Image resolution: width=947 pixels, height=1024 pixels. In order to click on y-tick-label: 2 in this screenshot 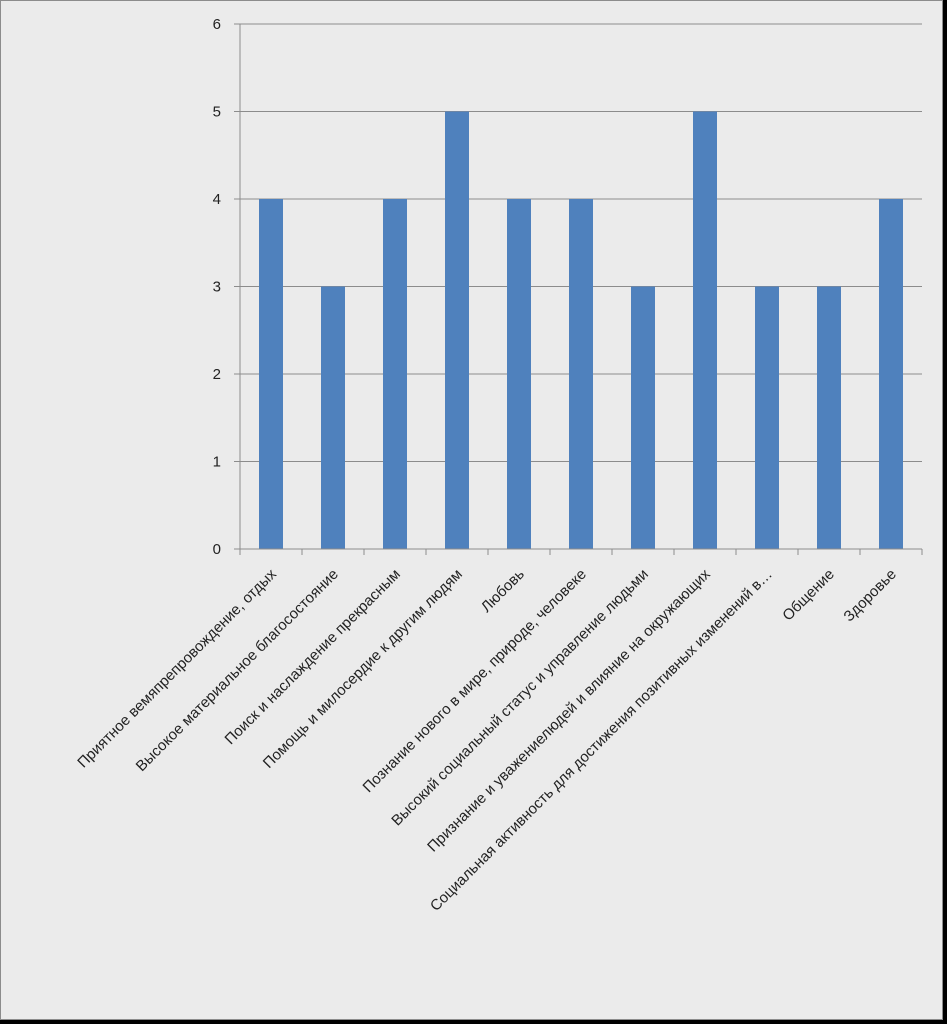, I will do `click(217, 374)`.